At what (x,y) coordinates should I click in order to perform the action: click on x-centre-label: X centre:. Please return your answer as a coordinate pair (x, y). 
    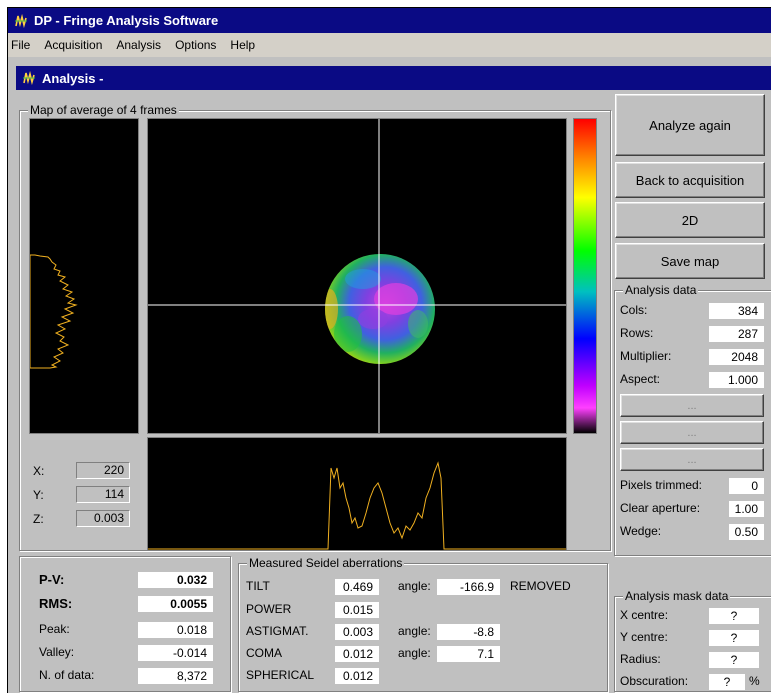
    Looking at the image, I should click on (644, 615).